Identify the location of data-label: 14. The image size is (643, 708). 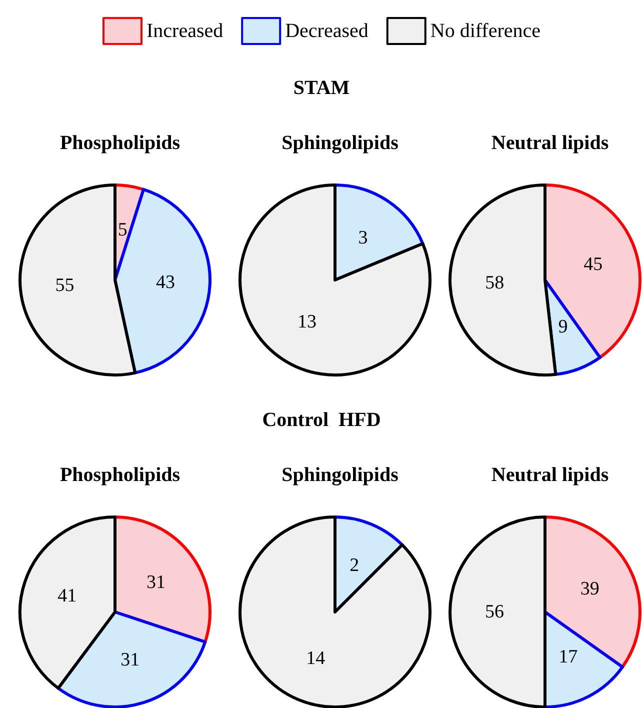
(316, 659).